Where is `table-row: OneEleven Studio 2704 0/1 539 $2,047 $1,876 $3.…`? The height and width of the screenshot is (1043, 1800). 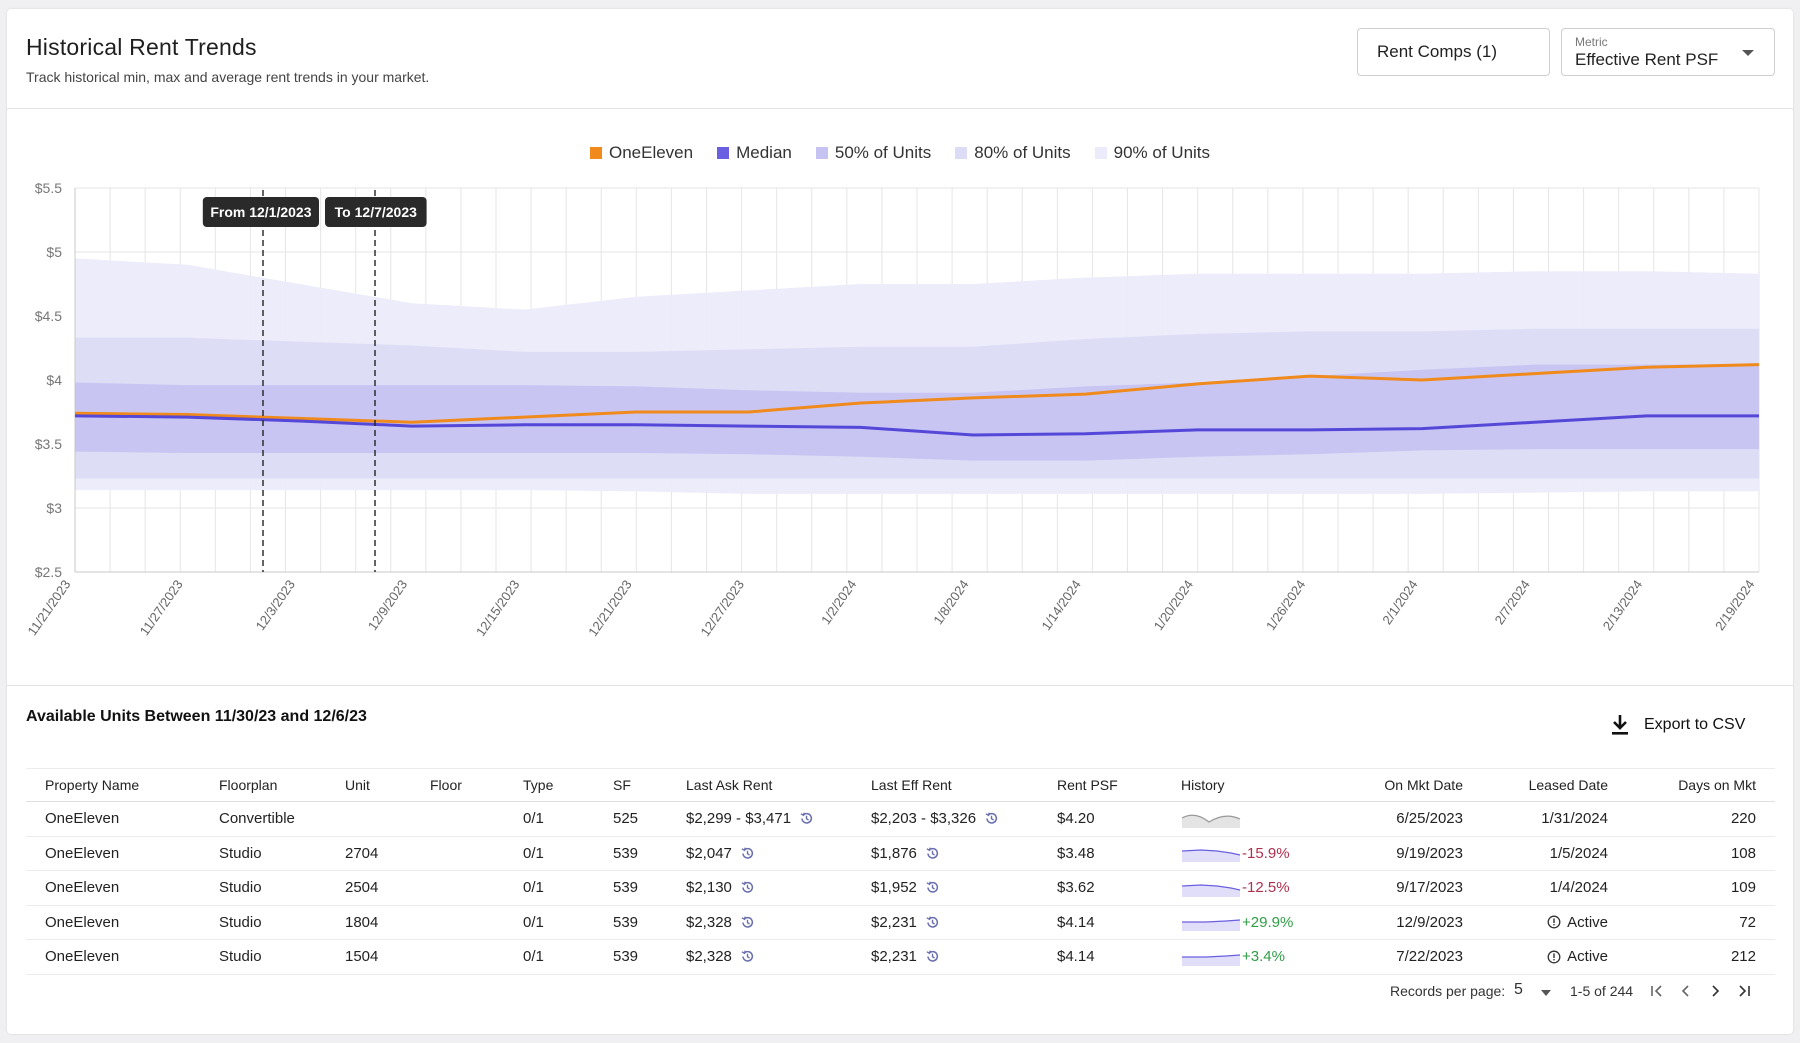
table-row: OneEleven Studio 2704 0/1 539 $2,047 $1,876 $3.… is located at coordinates (900, 854).